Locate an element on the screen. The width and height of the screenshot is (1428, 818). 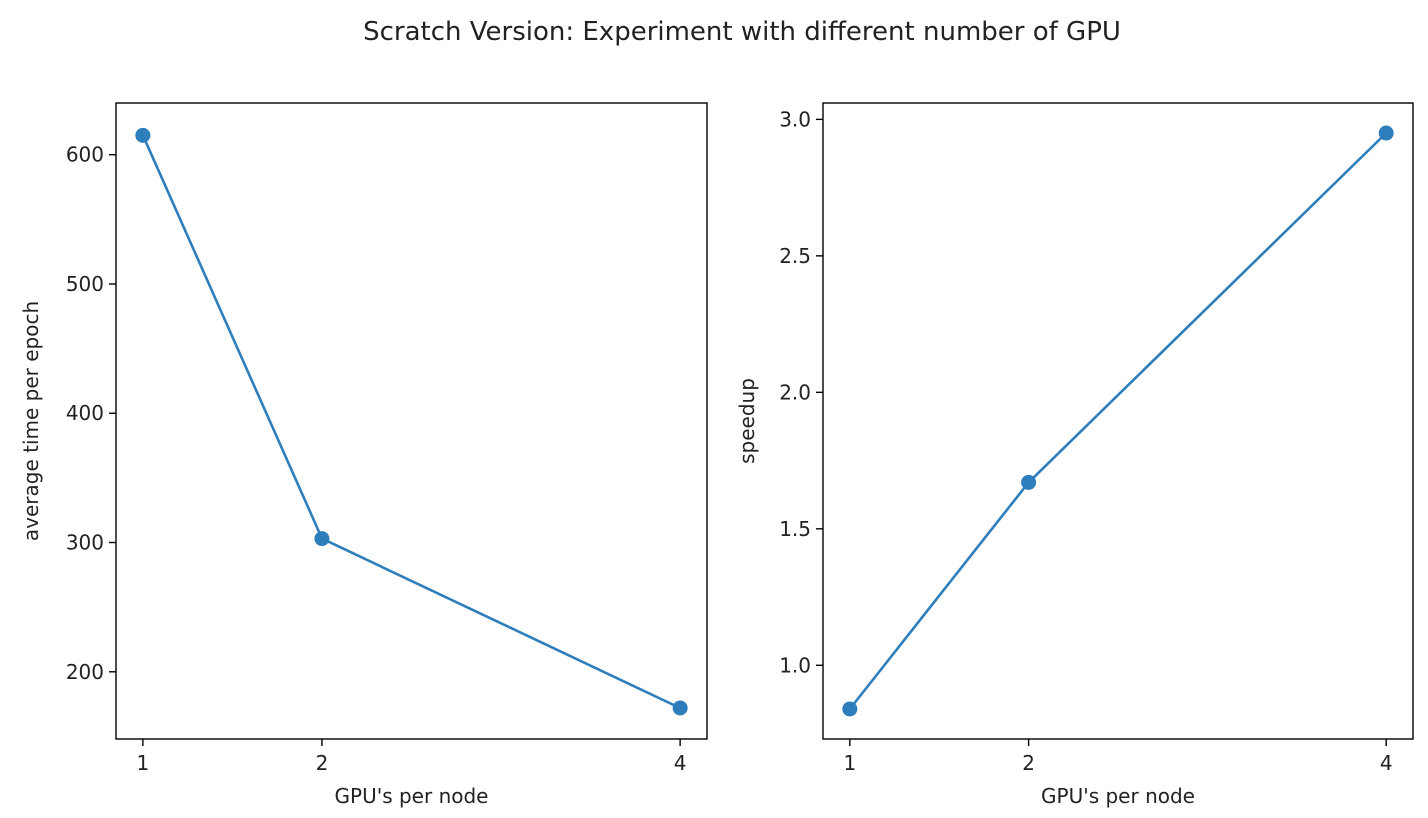
y-axis-label: average time per epoch is located at coordinates (31, 421).